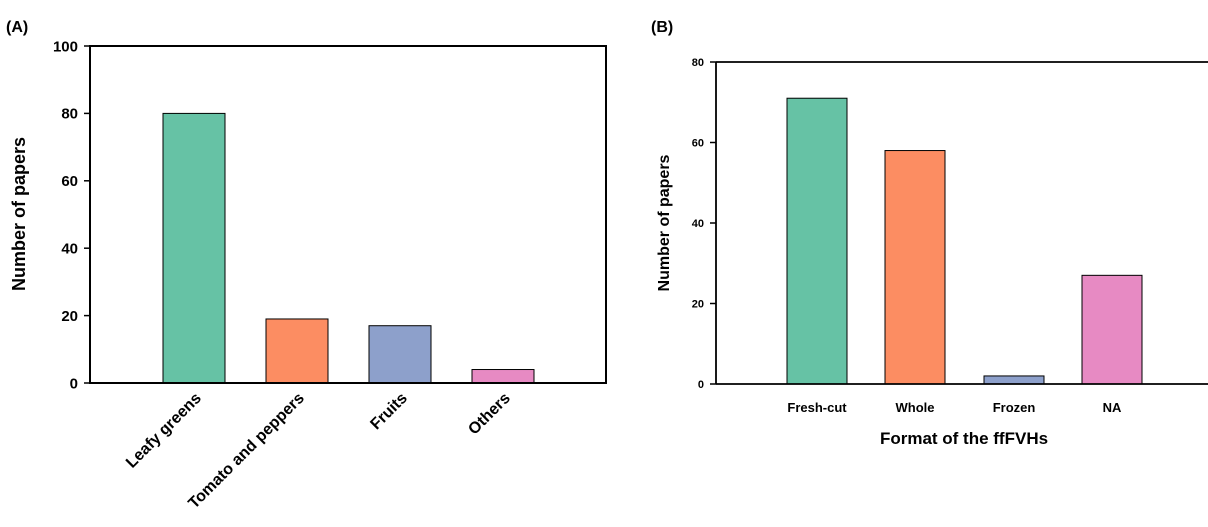 This screenshot has width=1208, height=527. What do you see at coordinates (698, 143) in the screenshot?
I see `panel-b-y-tick-label: 60` at bounding box center [698, 143].